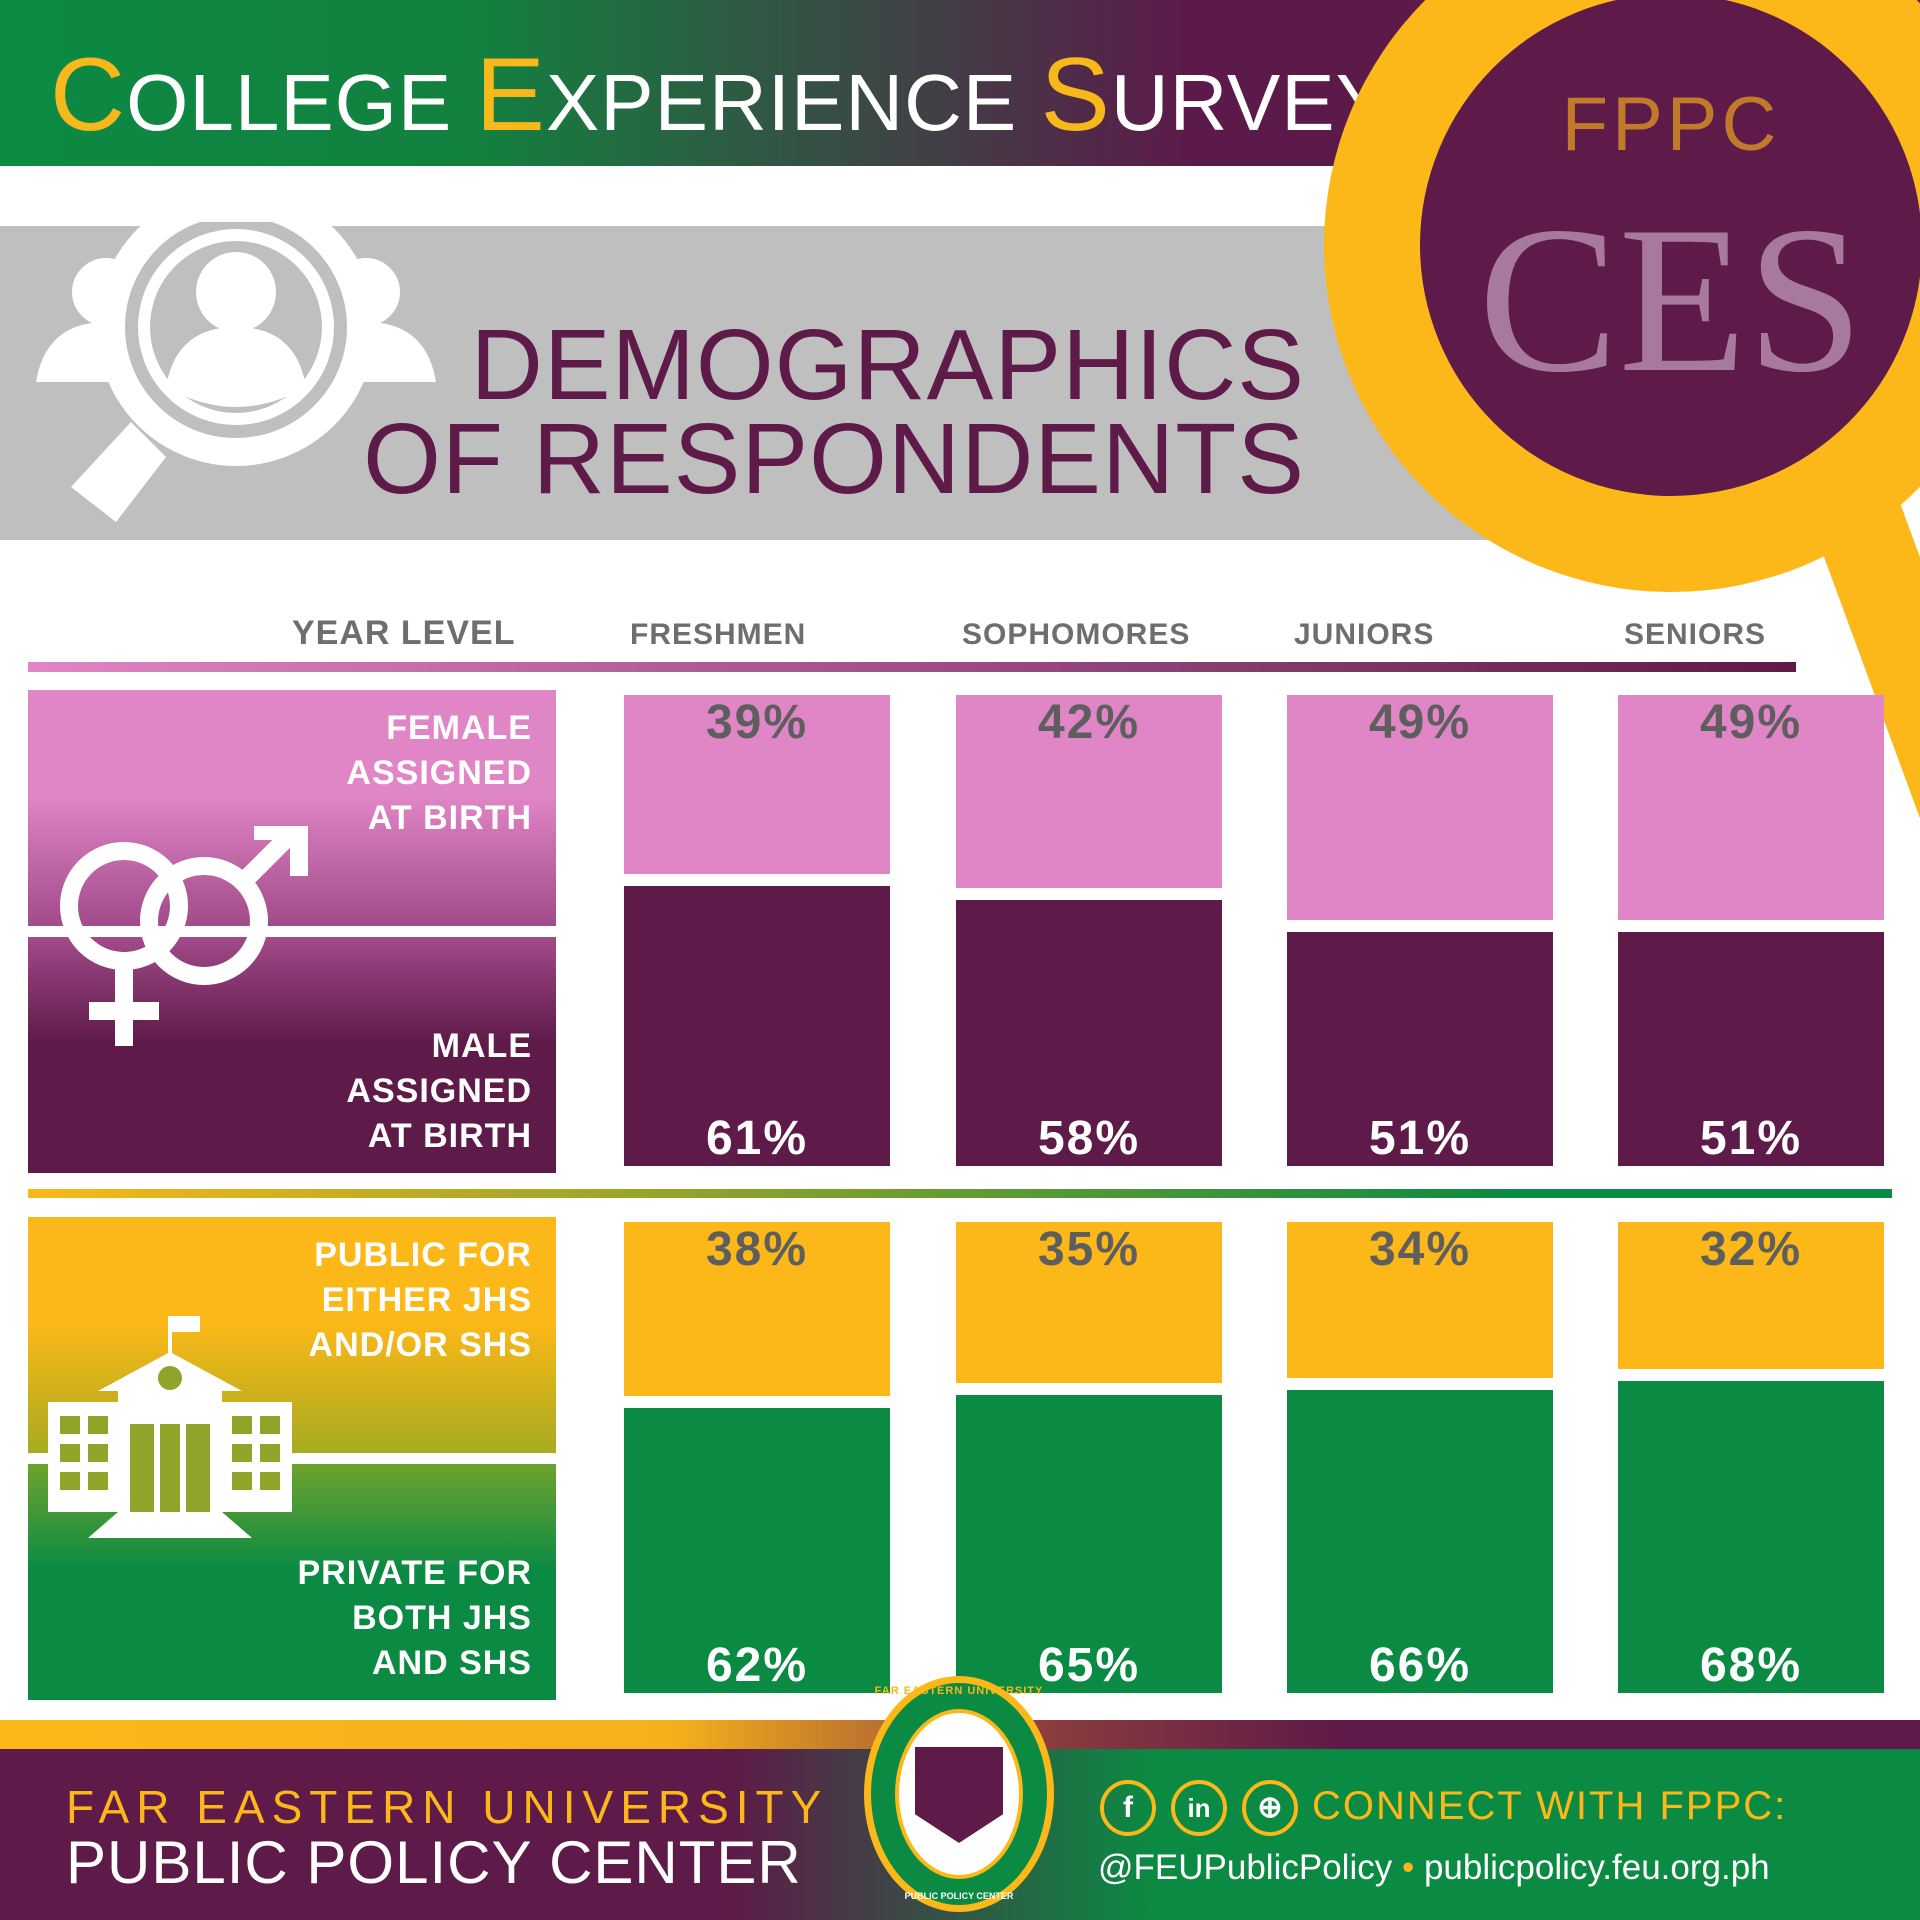  Describe the element at coordinates (1596, 1867) in the screenshot. I see `website-link: publicpolicy.feu.org.ph` at that location.